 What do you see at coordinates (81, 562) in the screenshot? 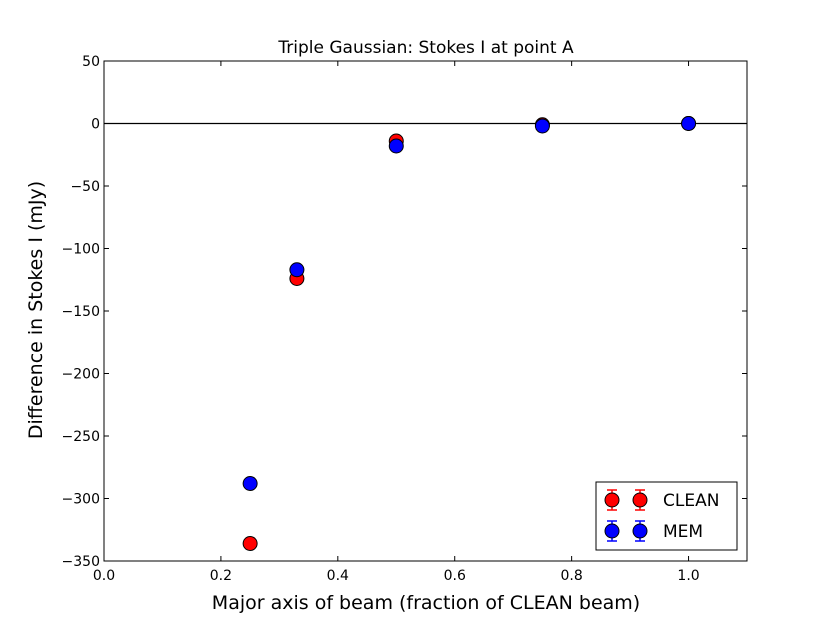
I see `y-tick-label: −350` at bounding box center [81, 562].